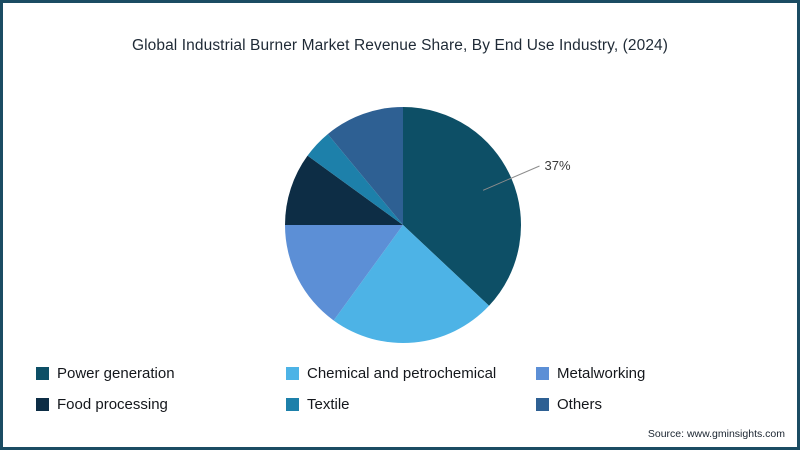 This screenshot has width=800, height=450. I want to click on legend-item-metalworking: Metalworking, so click(646, 373).